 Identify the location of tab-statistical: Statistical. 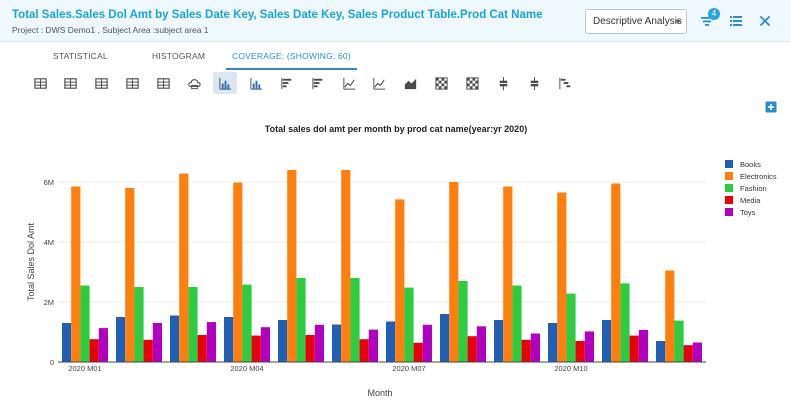
(80, 56).